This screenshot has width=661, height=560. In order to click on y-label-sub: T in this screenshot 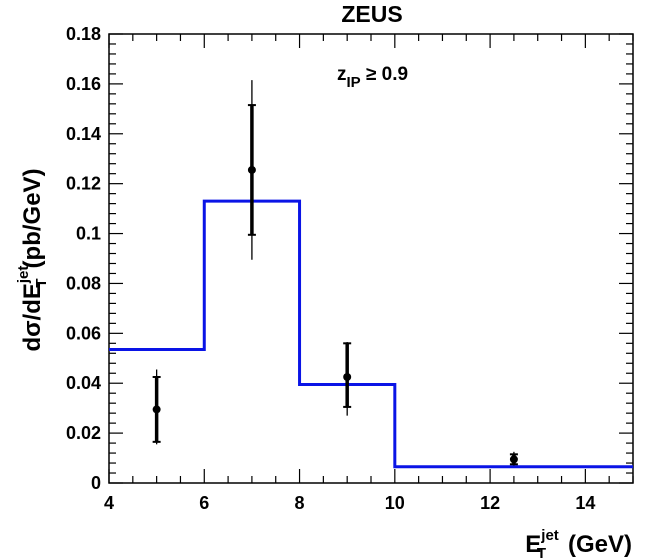, I will do `click(41, 282)`.